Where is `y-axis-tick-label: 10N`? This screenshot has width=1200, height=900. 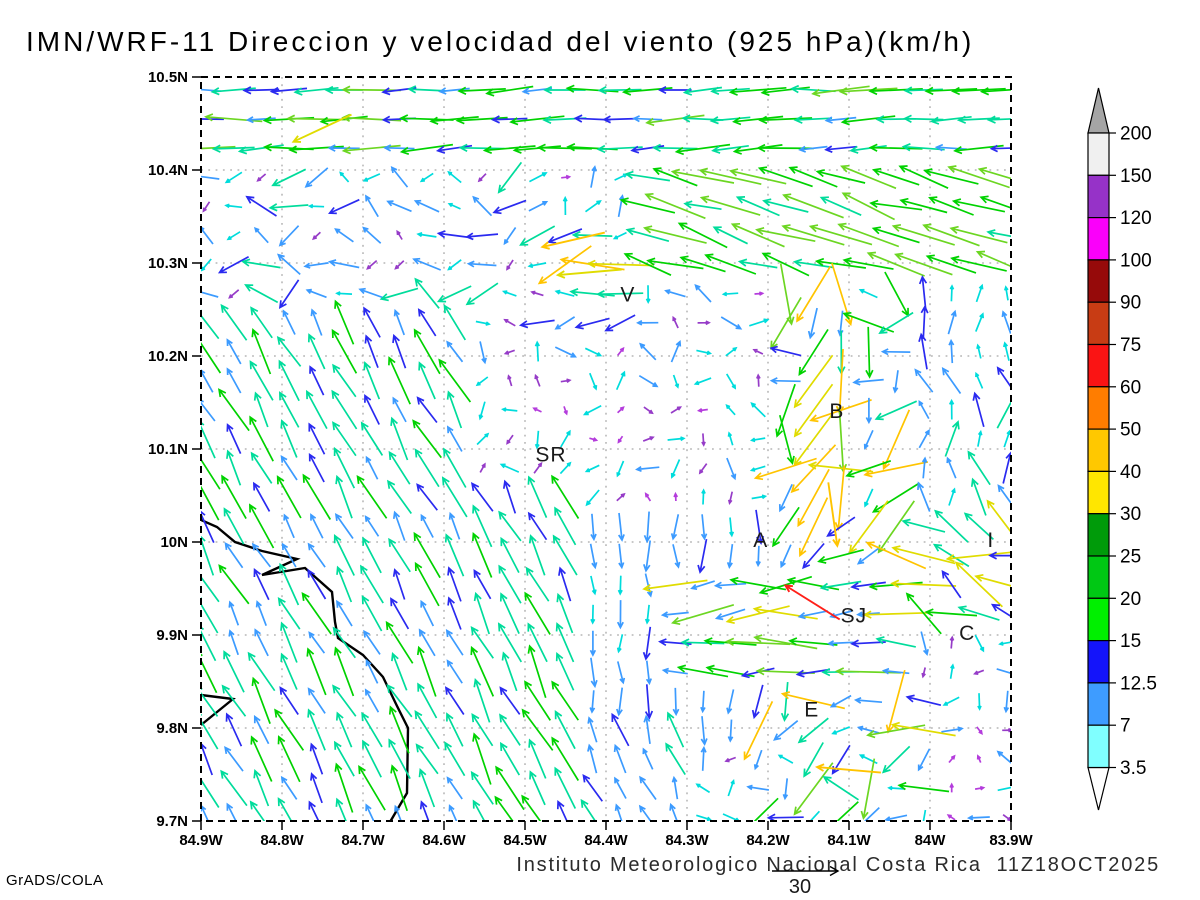
y-axis-tick-label: 10N is located at coordinates (174, 542).